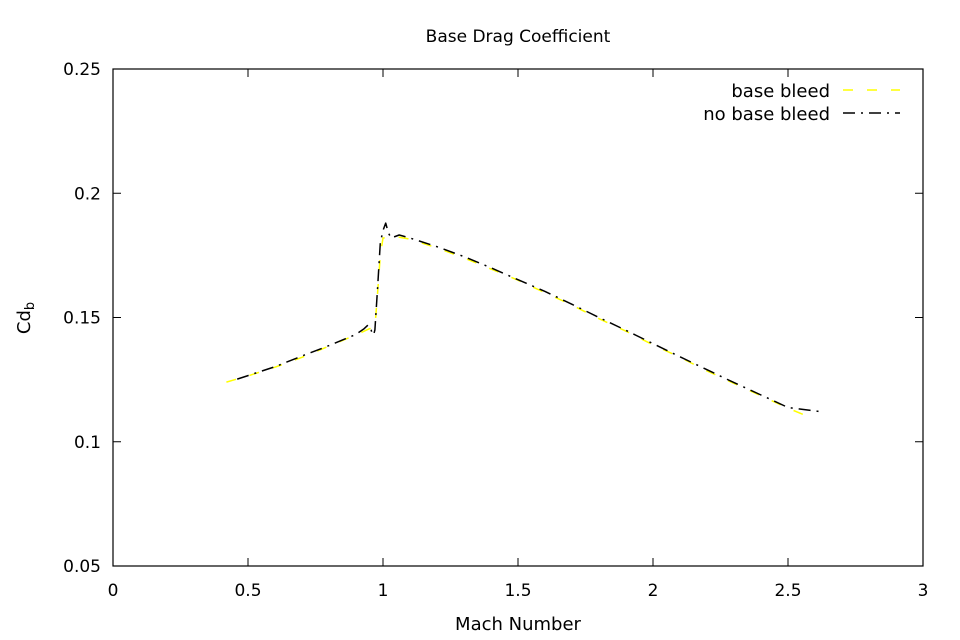 This screenshot has width=960, height=640. Describe the element at coordinates (518, 624) in the screenshot. I see `x-axis-label: Mach Number` at that location.